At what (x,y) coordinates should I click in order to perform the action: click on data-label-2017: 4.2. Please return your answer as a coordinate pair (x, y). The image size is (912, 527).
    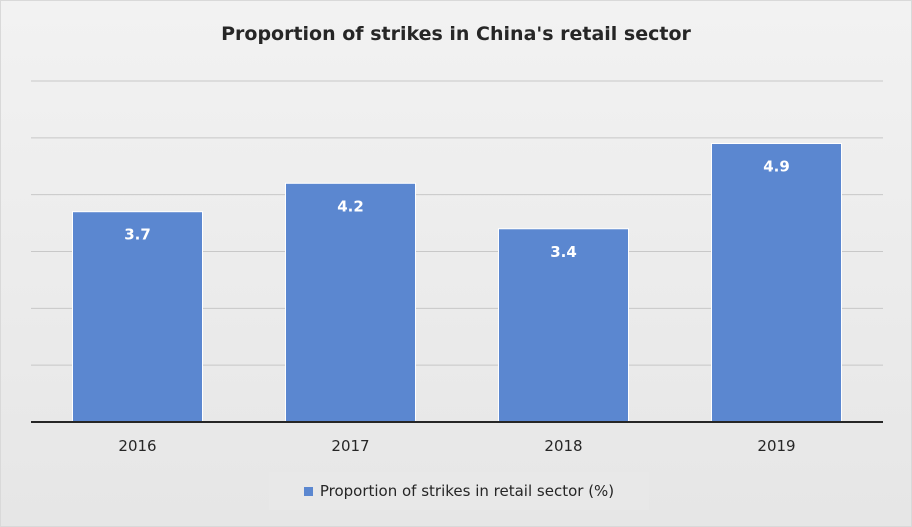
    Looking at the image, I should click on (350, 206).